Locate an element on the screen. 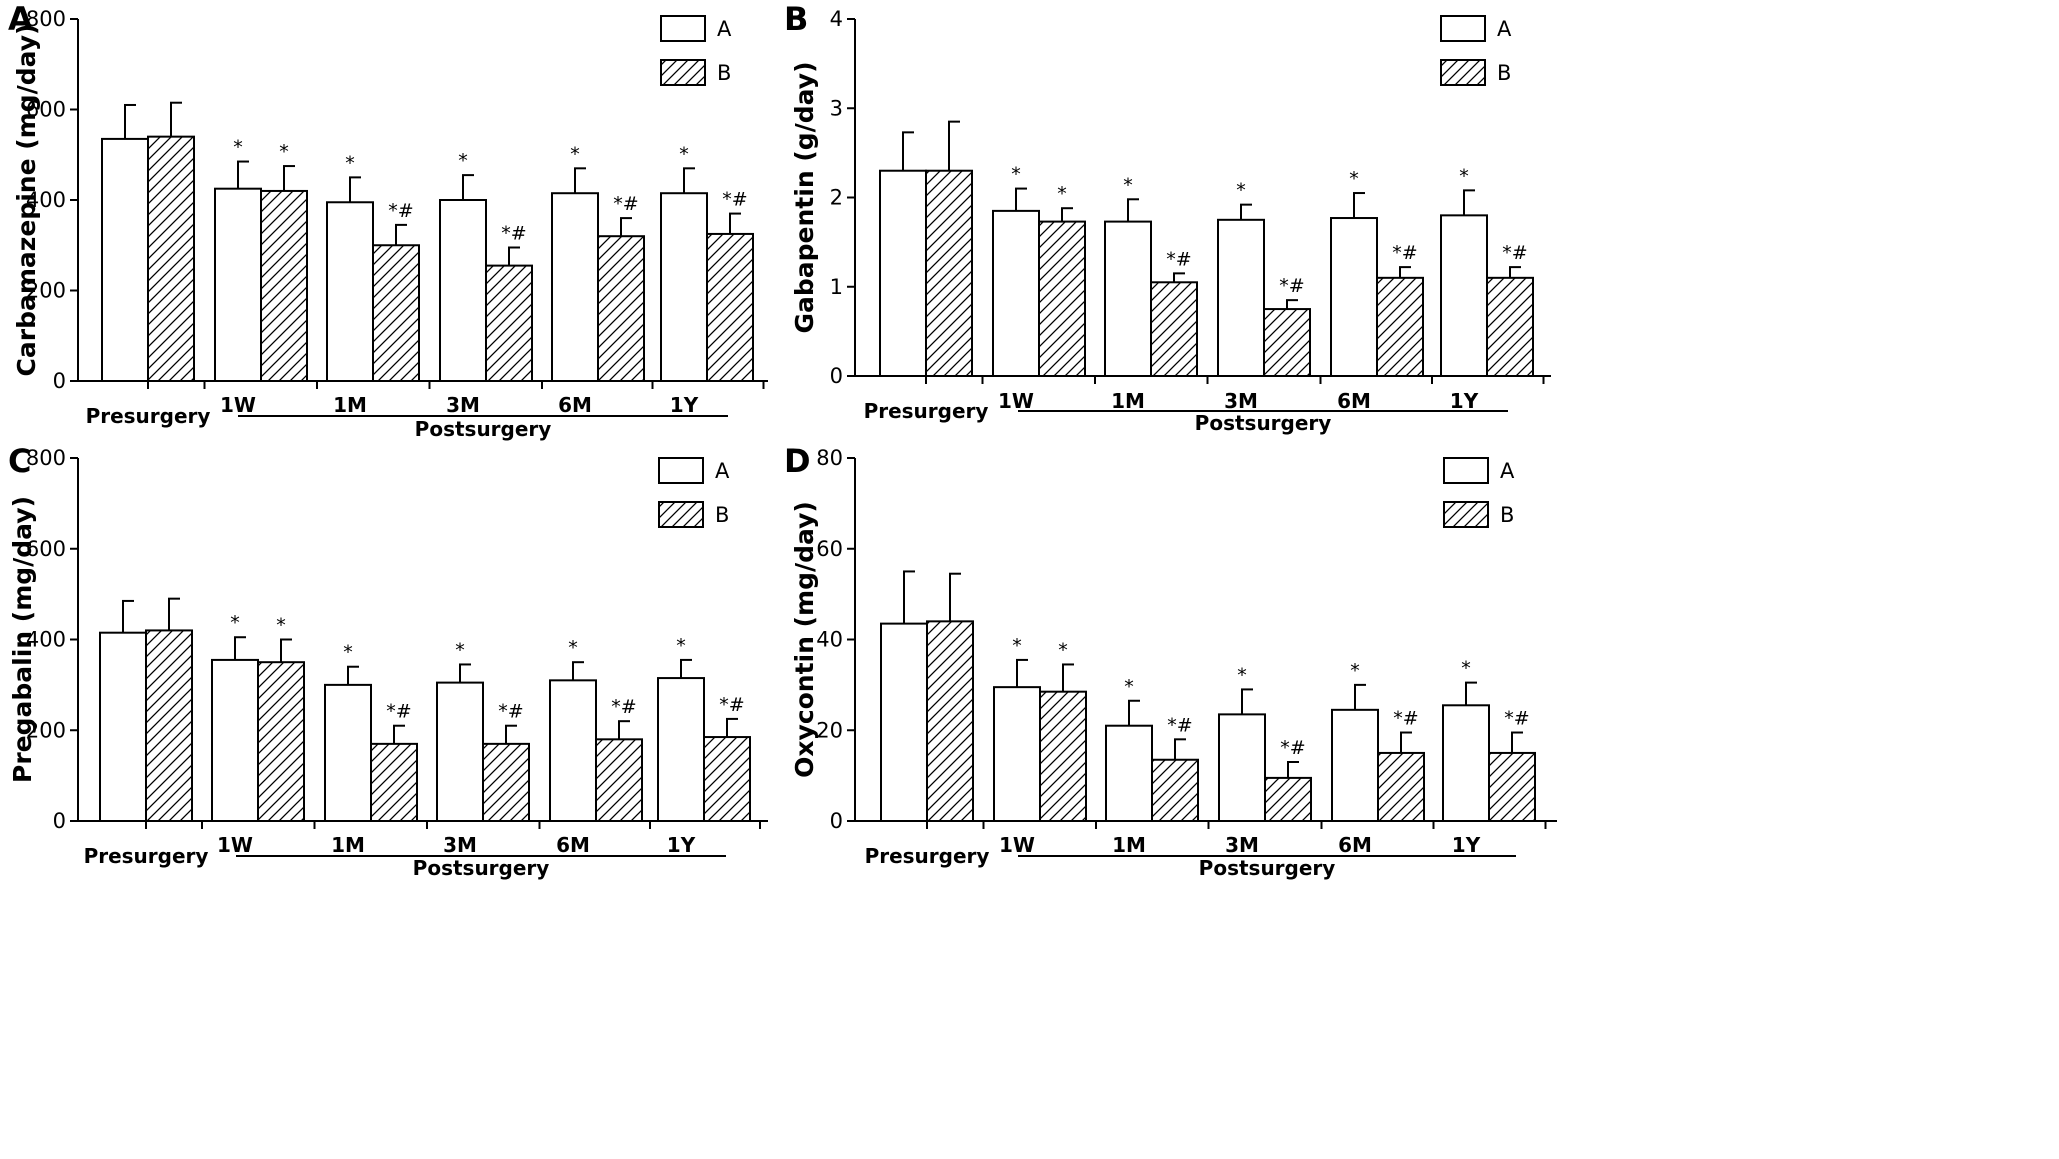 This screenshot has width=2059, height=1159. x-category-label: 1Y is located at coordinates (1466, 845).